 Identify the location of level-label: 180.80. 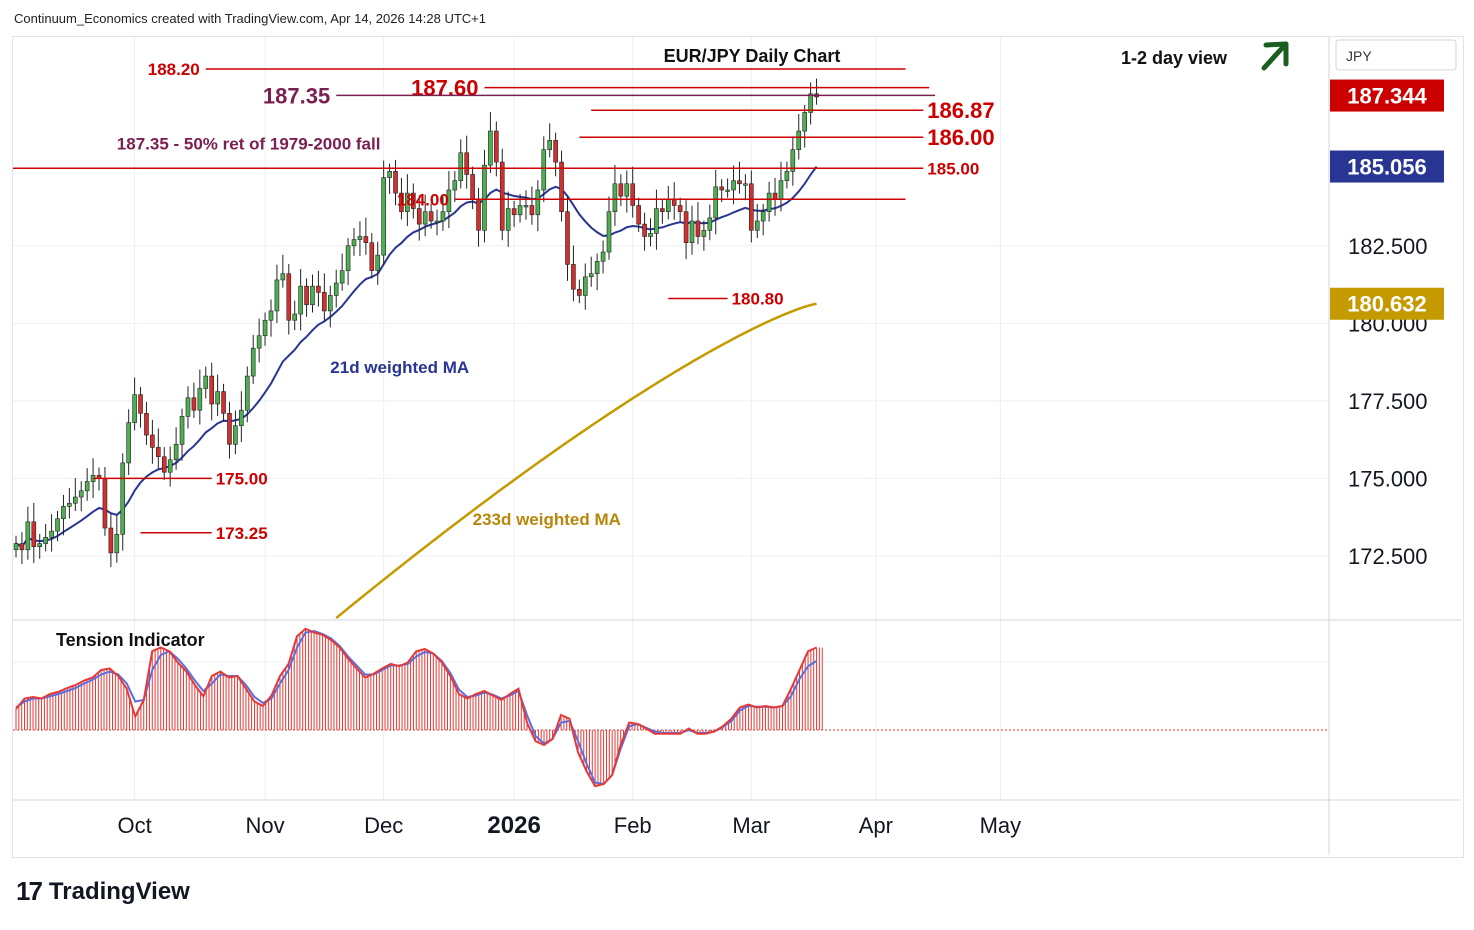
(758, 299).